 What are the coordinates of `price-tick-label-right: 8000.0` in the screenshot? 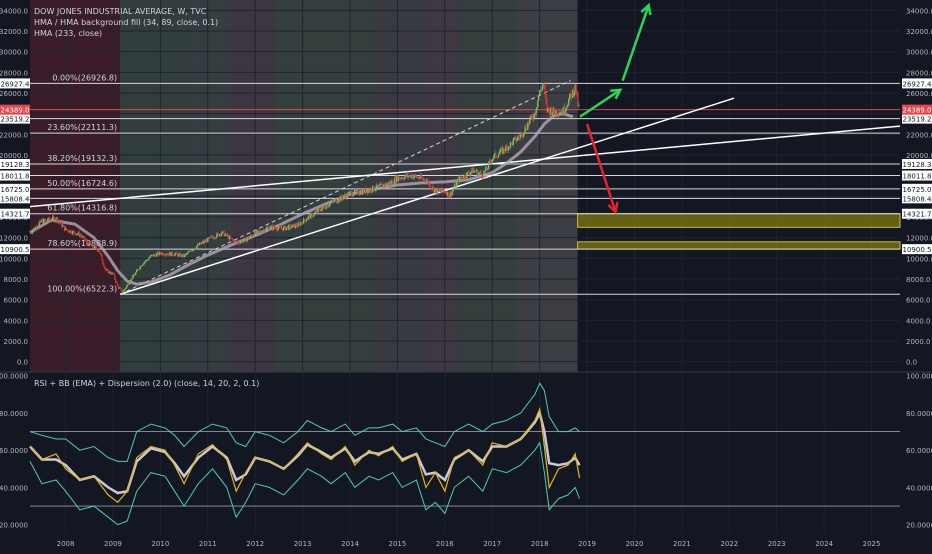 It's located at (918, 280).